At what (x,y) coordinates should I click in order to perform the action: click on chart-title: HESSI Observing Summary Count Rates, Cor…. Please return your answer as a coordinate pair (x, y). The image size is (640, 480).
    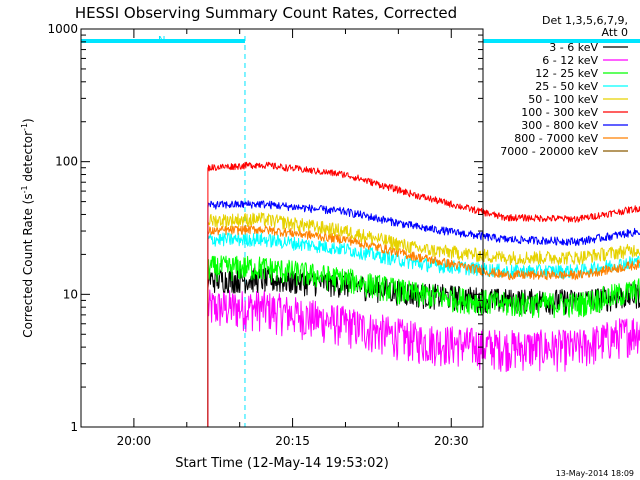
    Looking at the image, I should click on (266, 13).